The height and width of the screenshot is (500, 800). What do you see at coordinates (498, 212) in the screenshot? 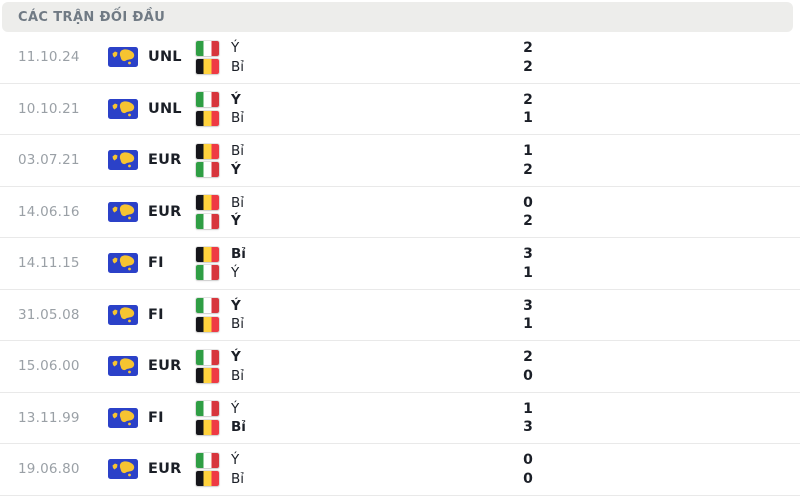
I see `teams-cell: Bỉ 0 Ý 2` at bounding box center [498, 212].